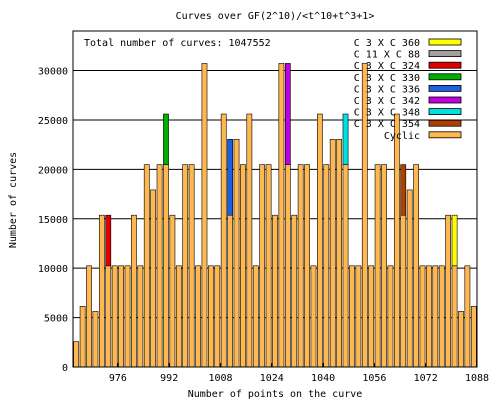 The height and width of the screenshot is (400, 496). Describe the element at coordinates (172, 291) in the screenshot. I see `bar-993-cyclic` at that location.